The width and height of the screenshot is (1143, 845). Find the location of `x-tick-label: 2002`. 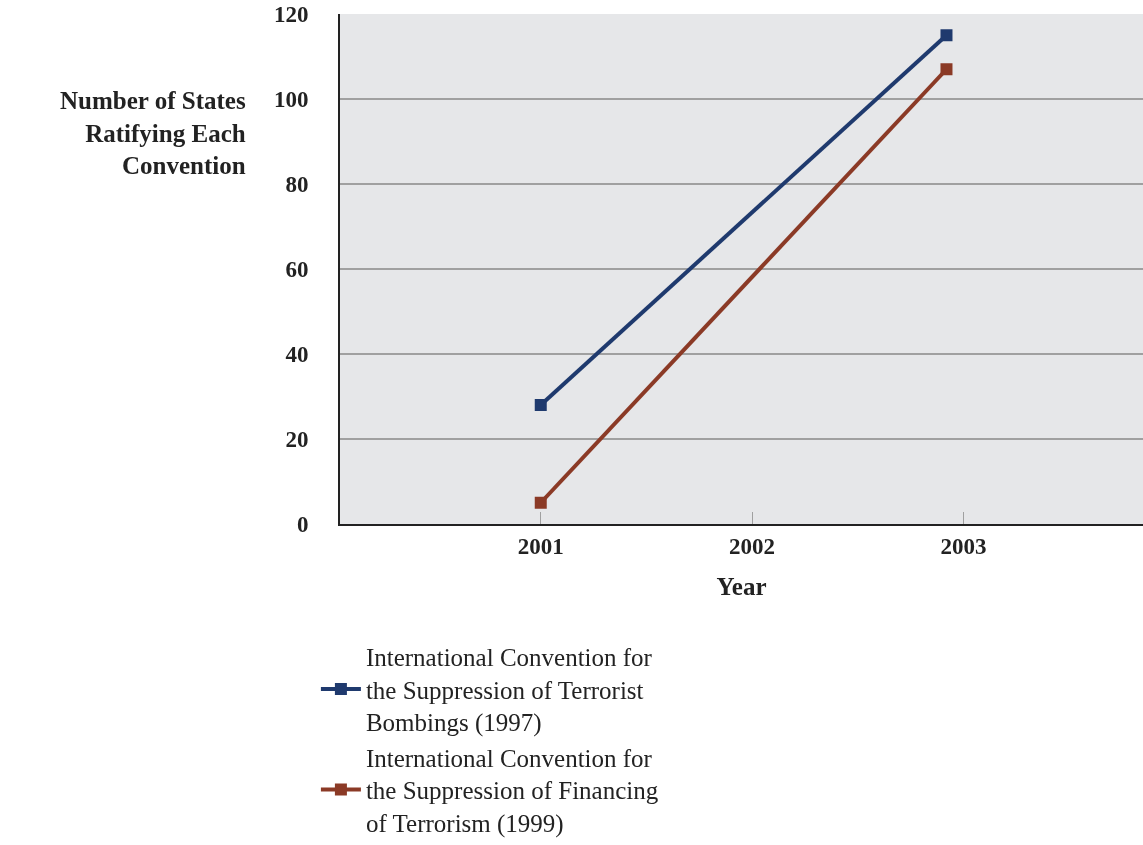

x-tick-label: 2002 is located at coordinates (752, 546).